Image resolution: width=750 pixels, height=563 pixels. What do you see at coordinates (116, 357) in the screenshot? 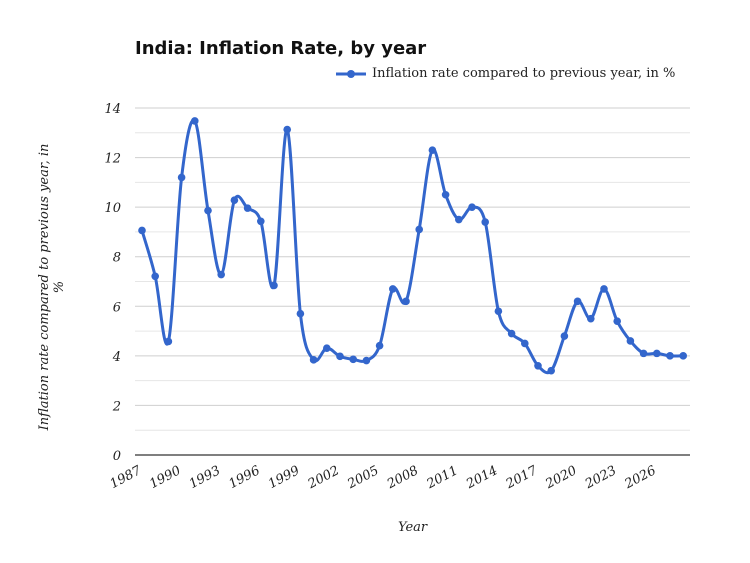
I see `y-tick-label: 4` at bounding box center [116, 357].